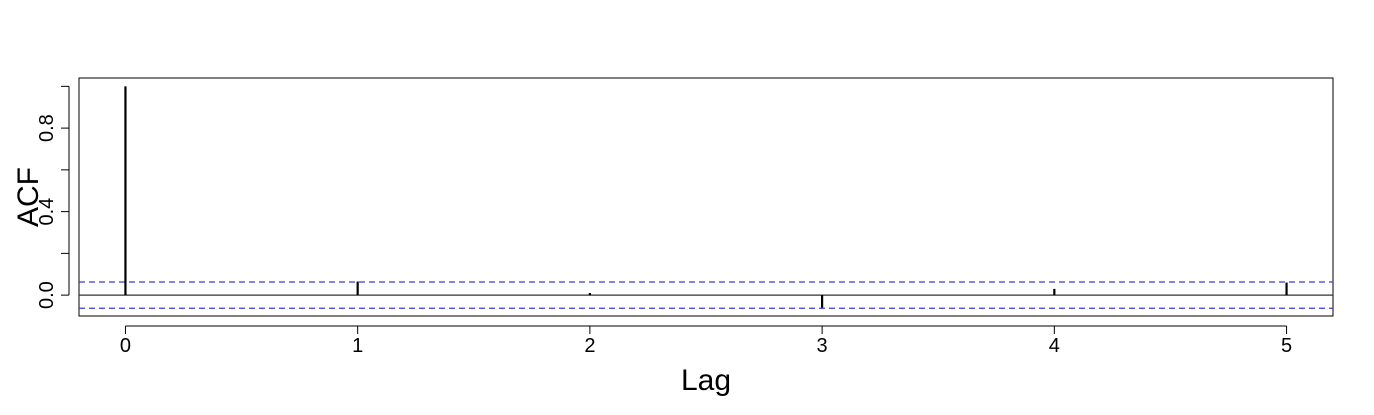 The height and width of the screenshot is (415, 1374). I want to click on x-tick-label: 5, so click(1286, 346).